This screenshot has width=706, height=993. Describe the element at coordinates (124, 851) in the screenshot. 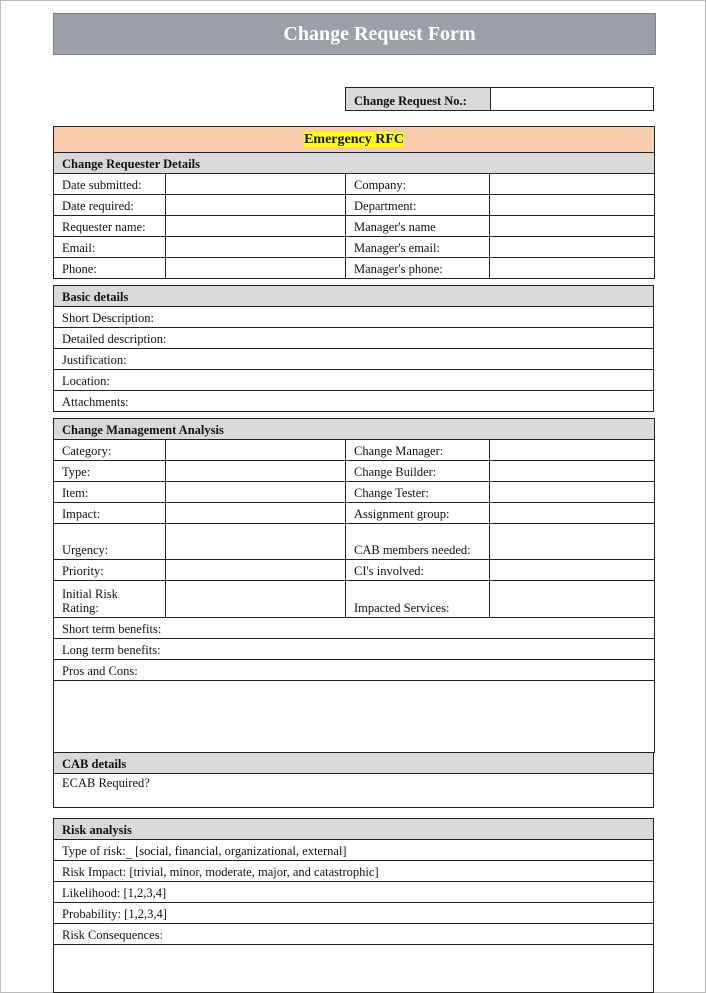

I see `type-of-risk-sep: :` at that location.